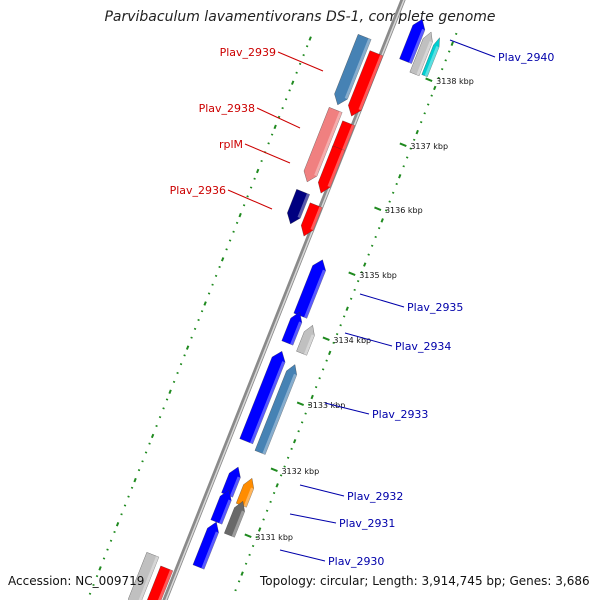 Image resolution: width=600 pixels, height=600 pixels. I want to click on gene-label: Plav_2933, so click(400, 414).